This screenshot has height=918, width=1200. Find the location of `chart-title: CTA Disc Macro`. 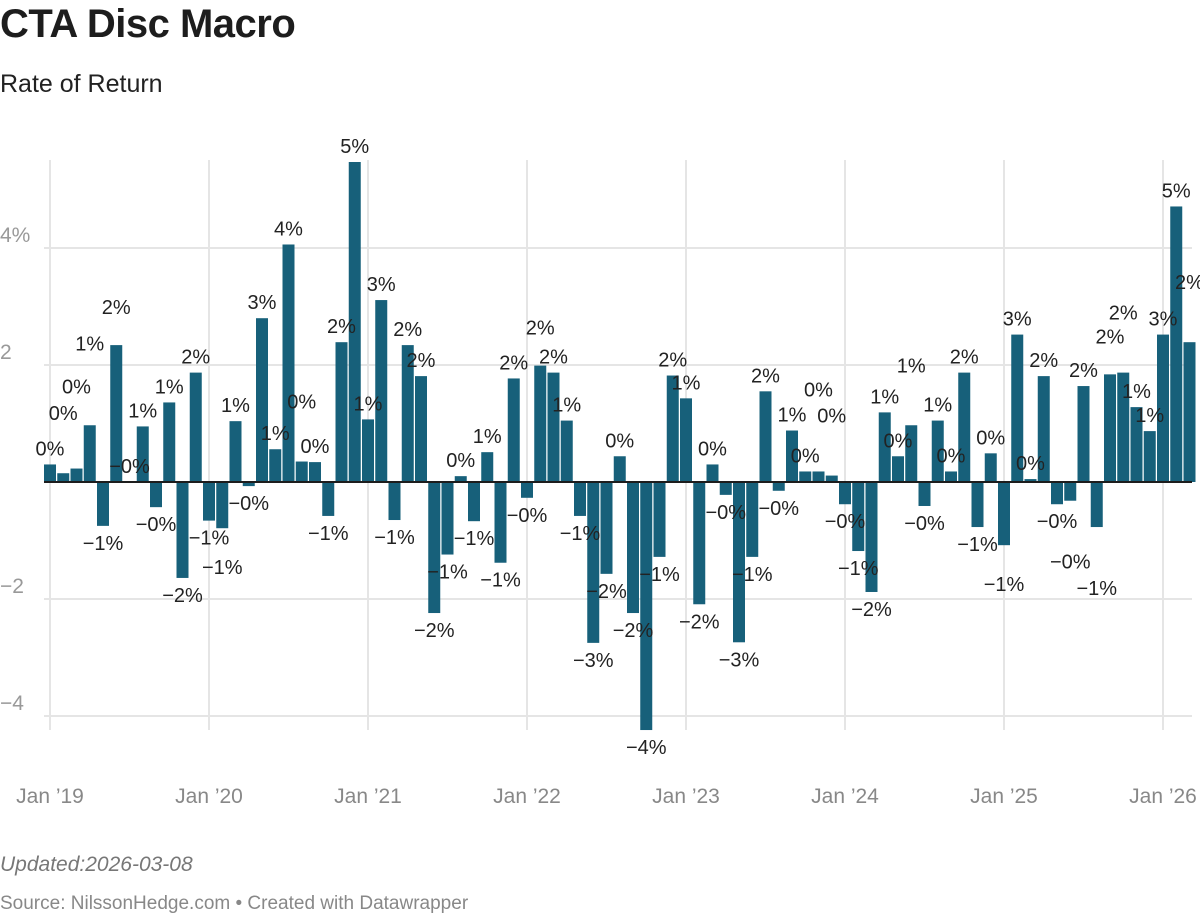

chart-title: CTA Disc Macro is located at coordinates (148, 24).